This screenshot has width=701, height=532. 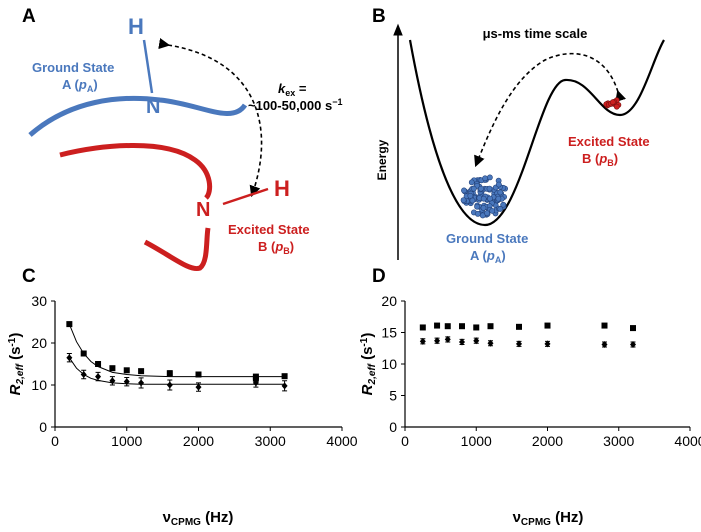 I want to click on y-tick-label: 30, so click(x=39, y=301).